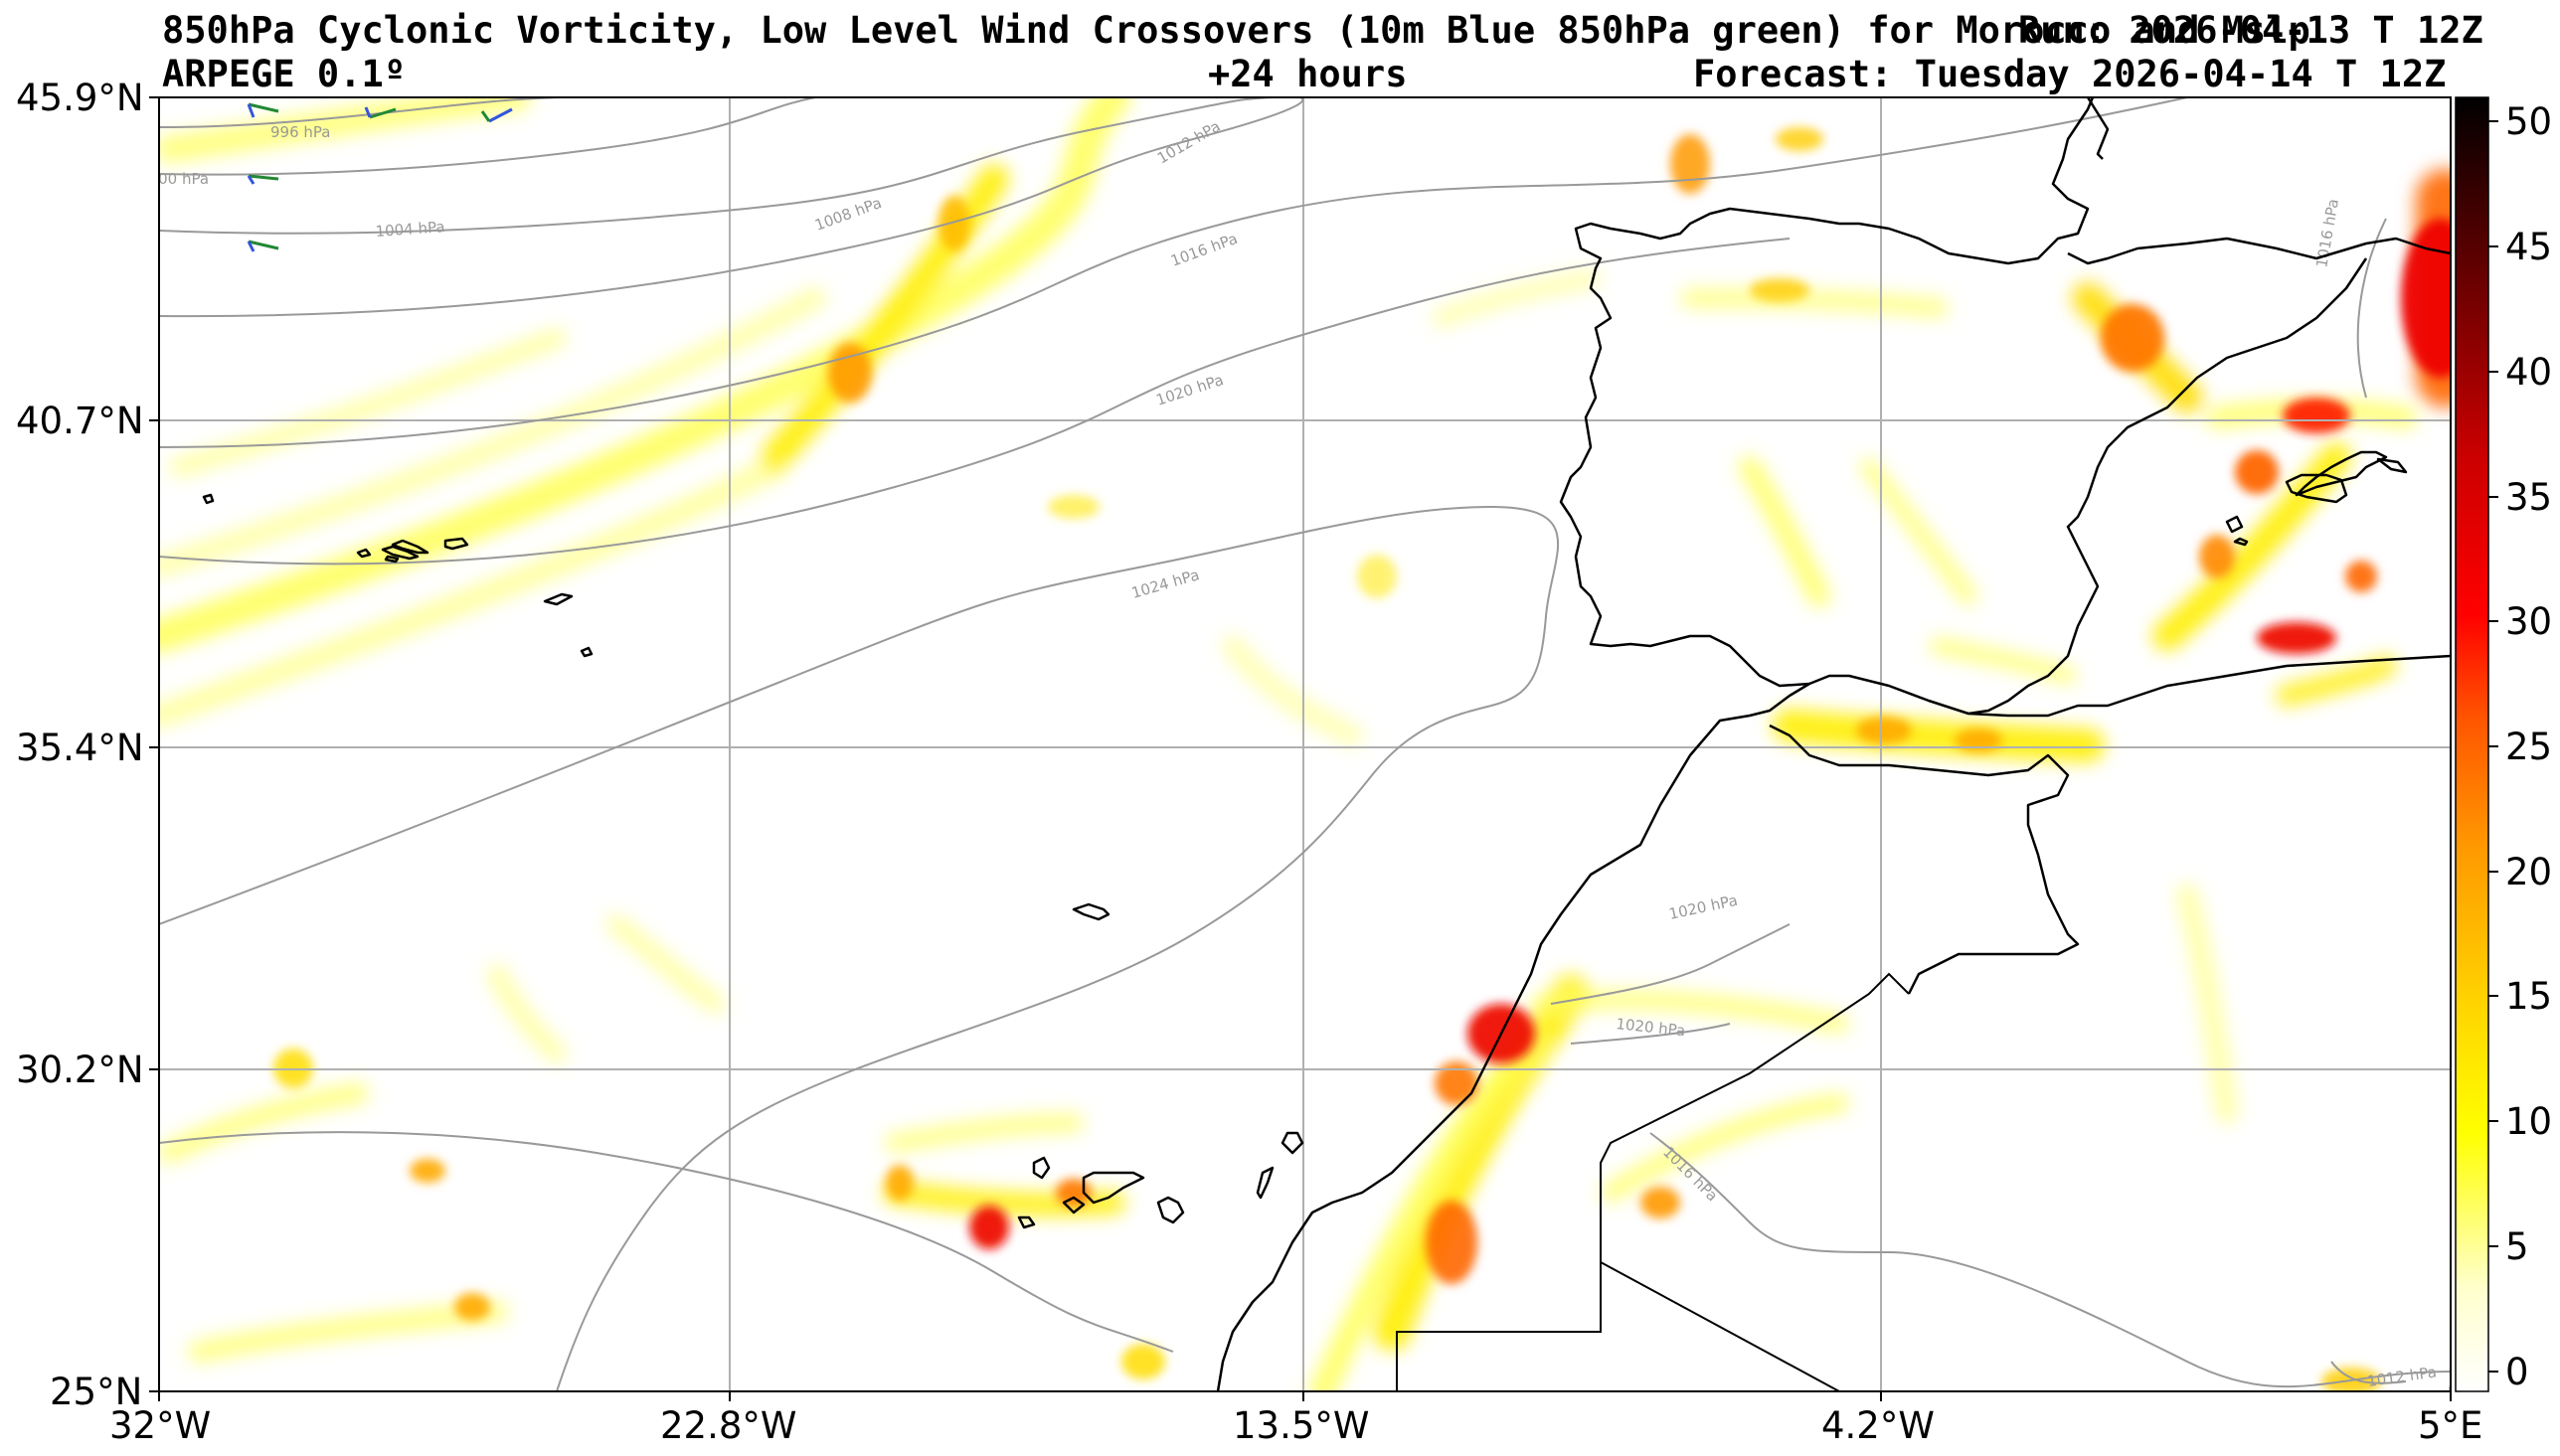 This screenshot has width=2560, height=1456. I want to click on colorbar-label: 50, so click(2529, 121).